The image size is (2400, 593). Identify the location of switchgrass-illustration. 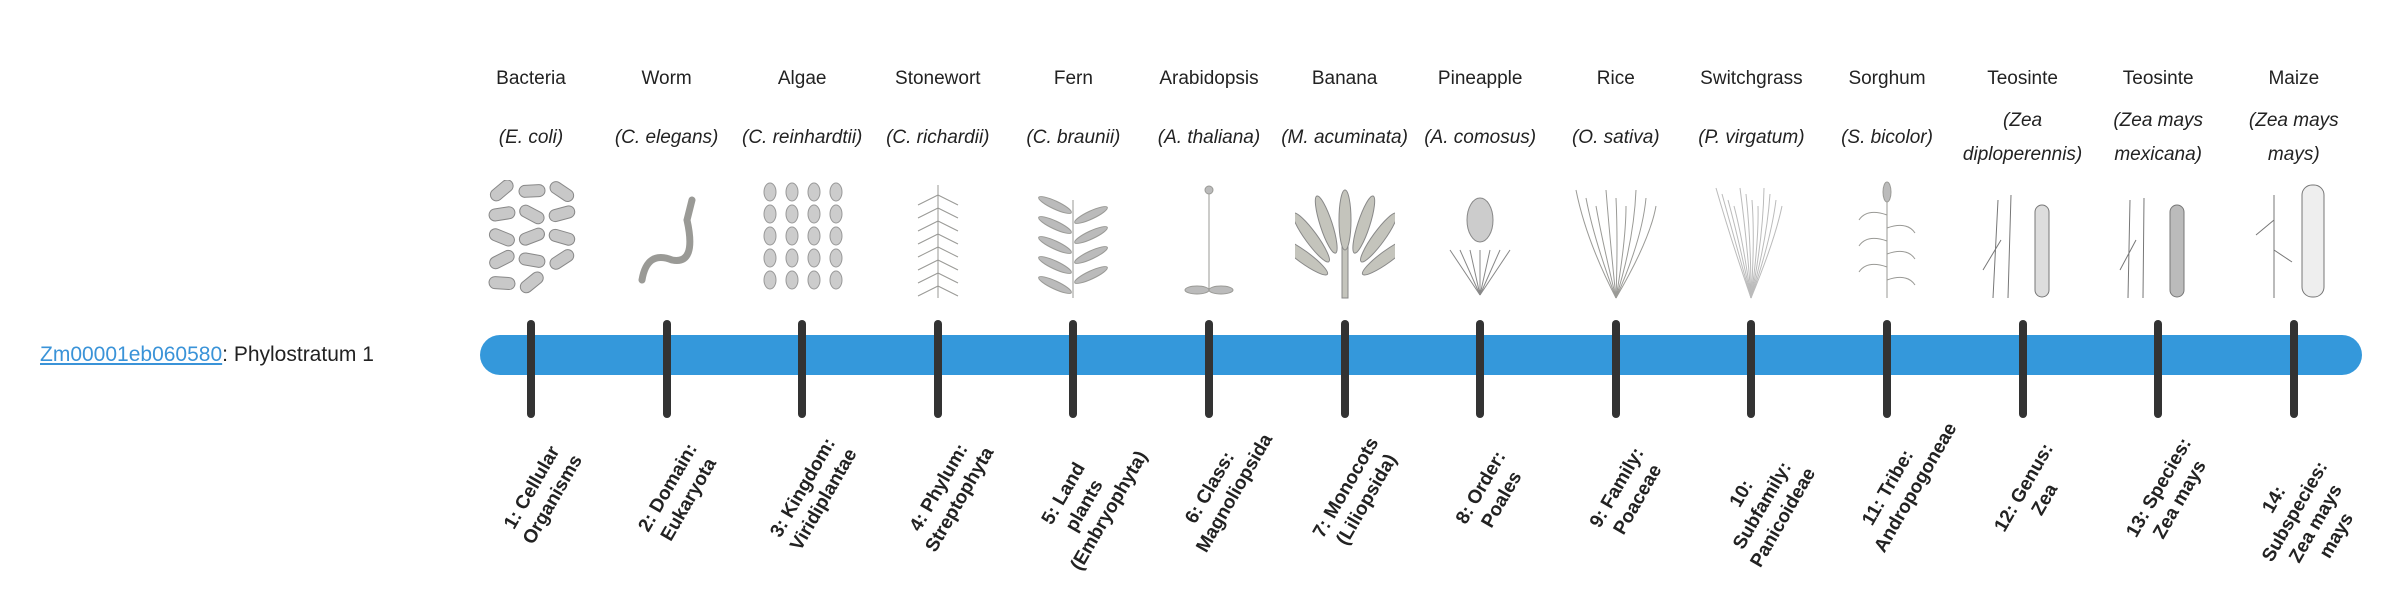
(1749, 243).